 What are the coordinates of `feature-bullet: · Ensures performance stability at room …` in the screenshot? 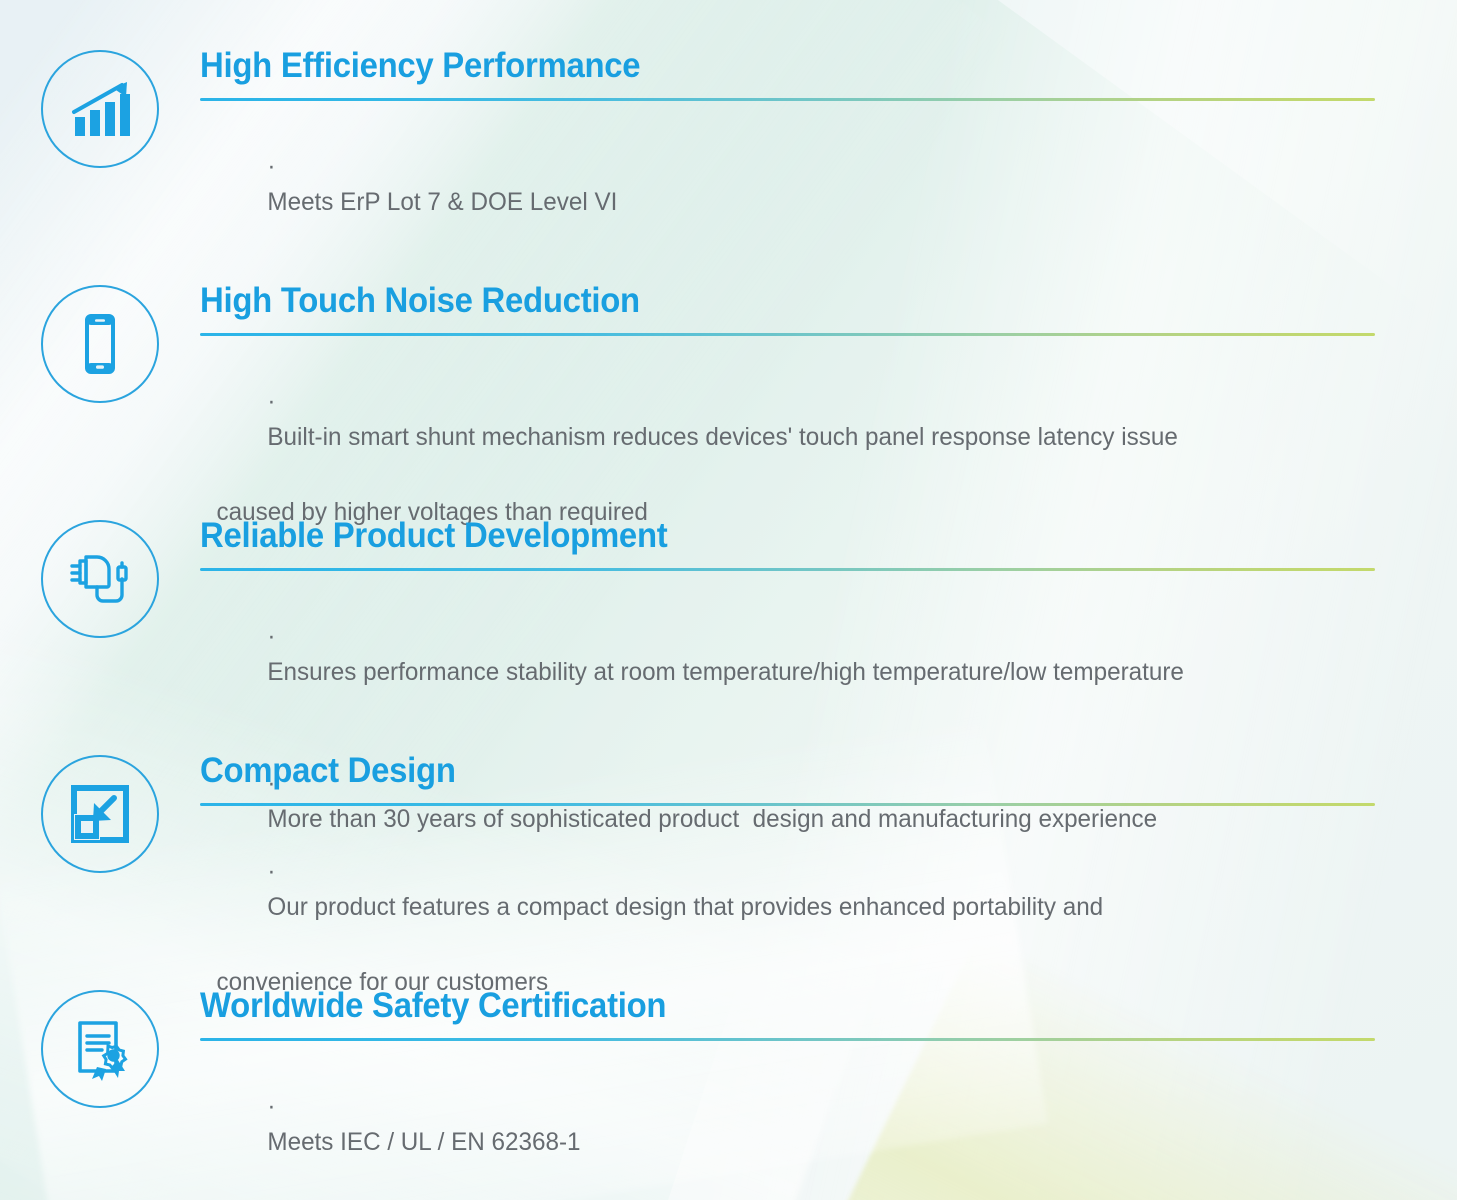 It's located at (771, 654).